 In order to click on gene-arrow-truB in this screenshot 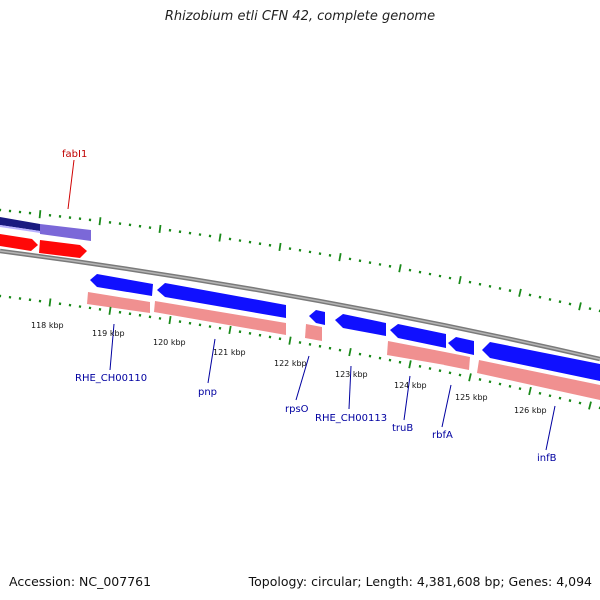, I will do `click(418, 336)`.